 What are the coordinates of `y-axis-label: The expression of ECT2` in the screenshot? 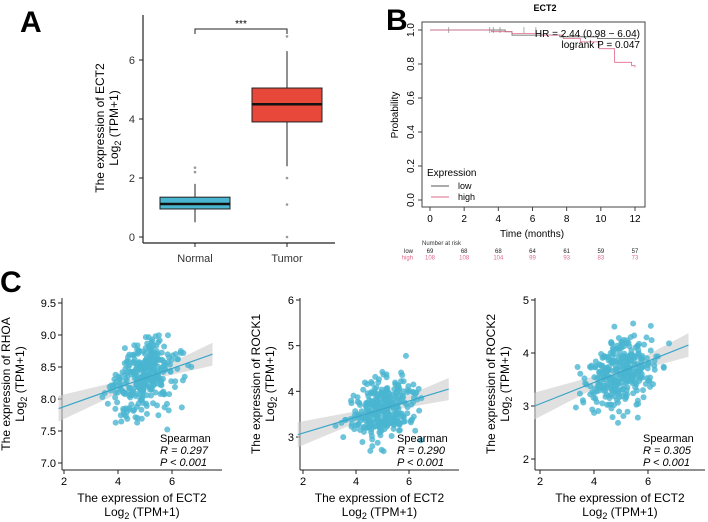 It's located at (100, 128).